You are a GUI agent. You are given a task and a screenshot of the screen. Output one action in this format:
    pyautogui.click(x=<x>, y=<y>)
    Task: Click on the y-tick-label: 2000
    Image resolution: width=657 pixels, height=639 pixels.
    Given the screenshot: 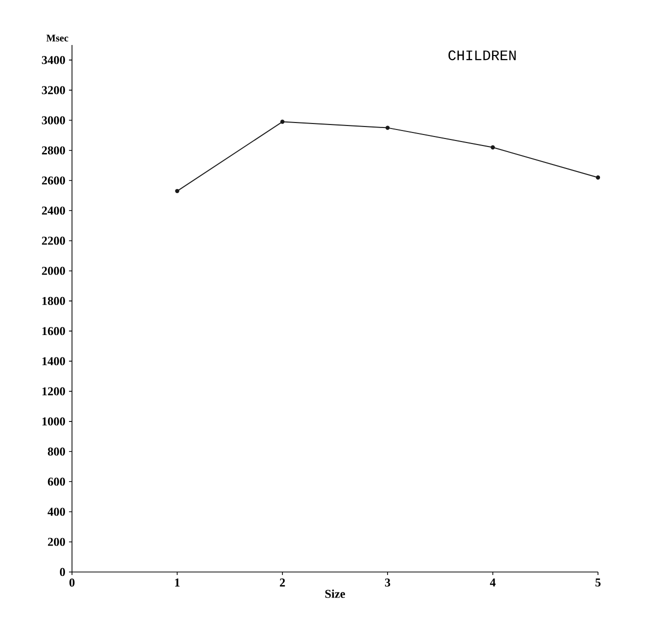 What is the action you would take?
    pyautogui.click(x=54, y=270)
    